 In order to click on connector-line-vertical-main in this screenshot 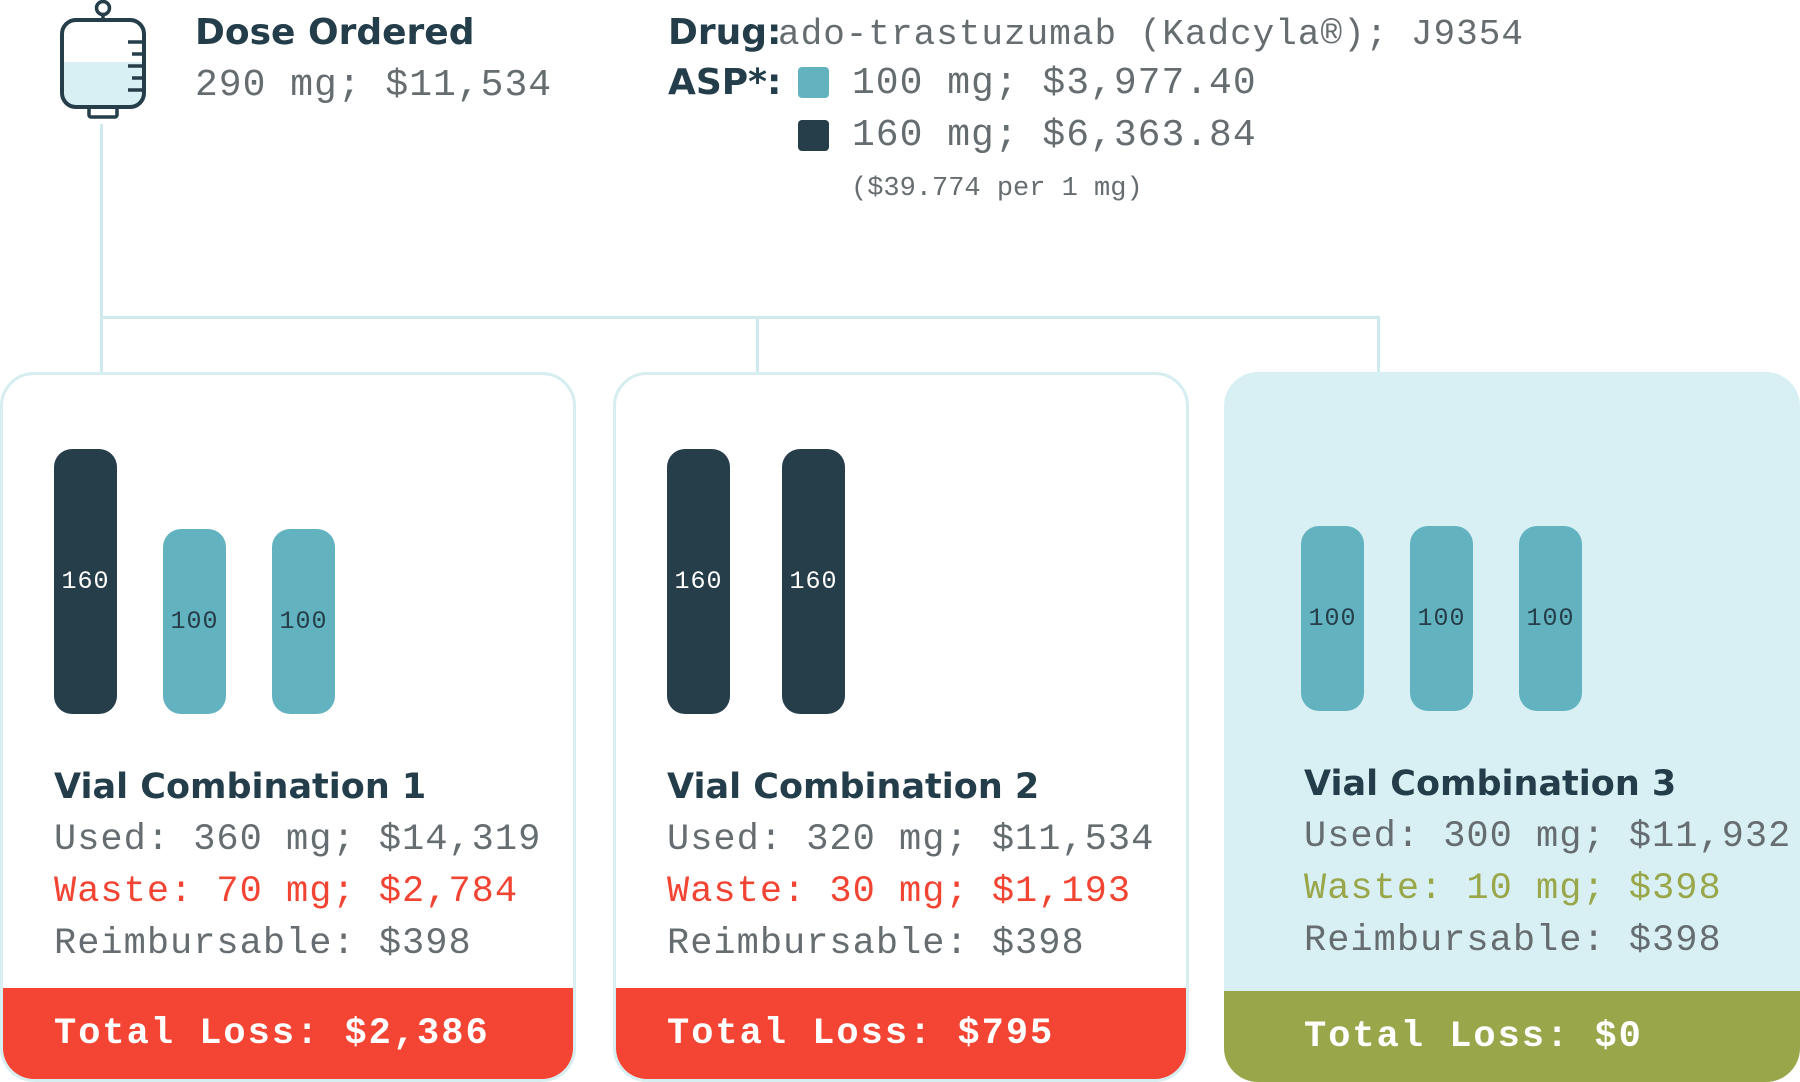, I will do `click(101, 248)`.